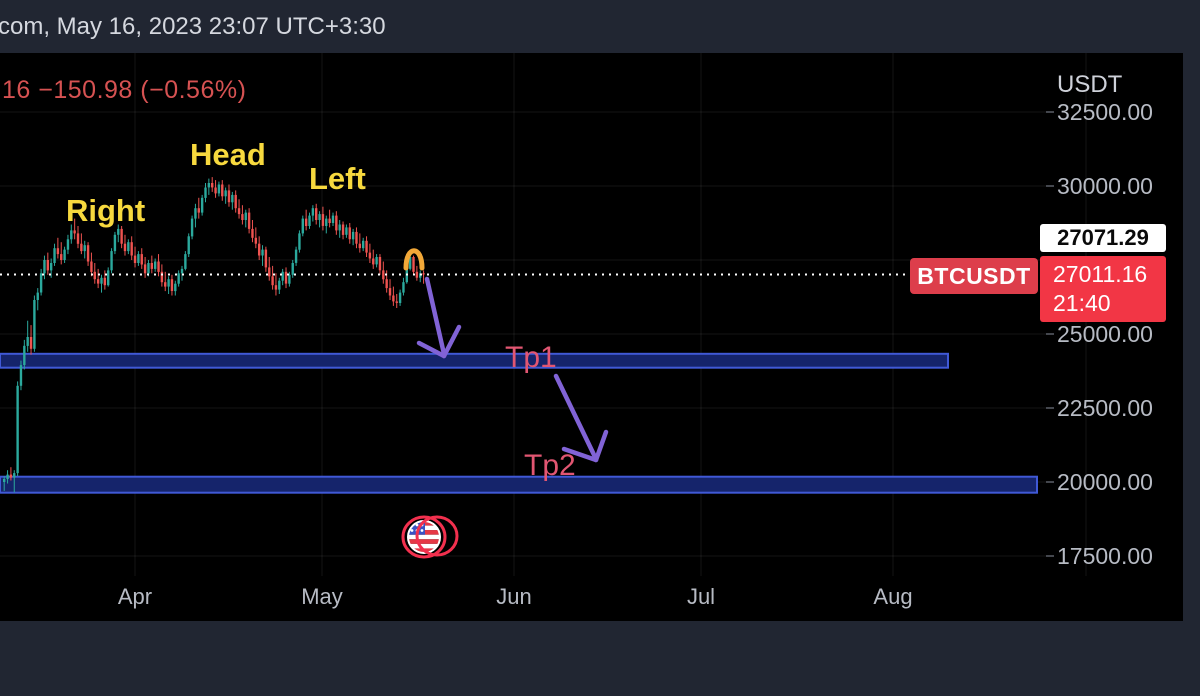 Image resolution: width=1200 pixels, height=696 pixels. Describe the element at coordinates (1105, 112) in the screenshot. I see `price-tick-32500: 32500.00` at that location.